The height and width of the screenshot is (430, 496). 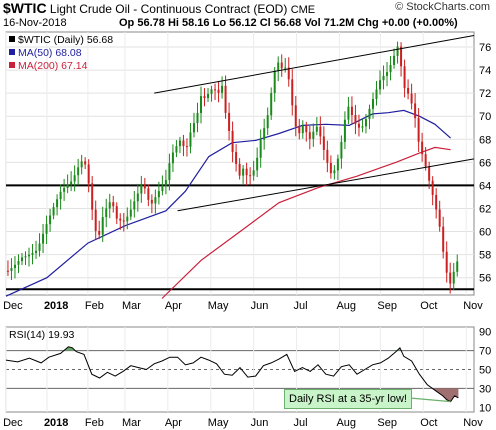 What do you see at coordinates (13, 306) in the screenshot?
I see `price-x-tick-label: Dec` at bounding box center [13, 306].